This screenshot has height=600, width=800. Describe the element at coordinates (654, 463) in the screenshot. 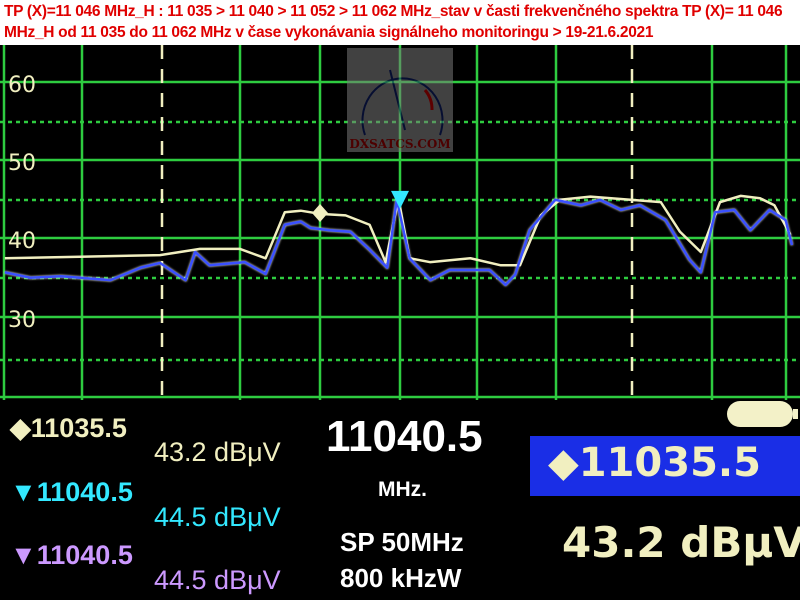

I see `selected-marker-freq: ◆11035.5` at that location.